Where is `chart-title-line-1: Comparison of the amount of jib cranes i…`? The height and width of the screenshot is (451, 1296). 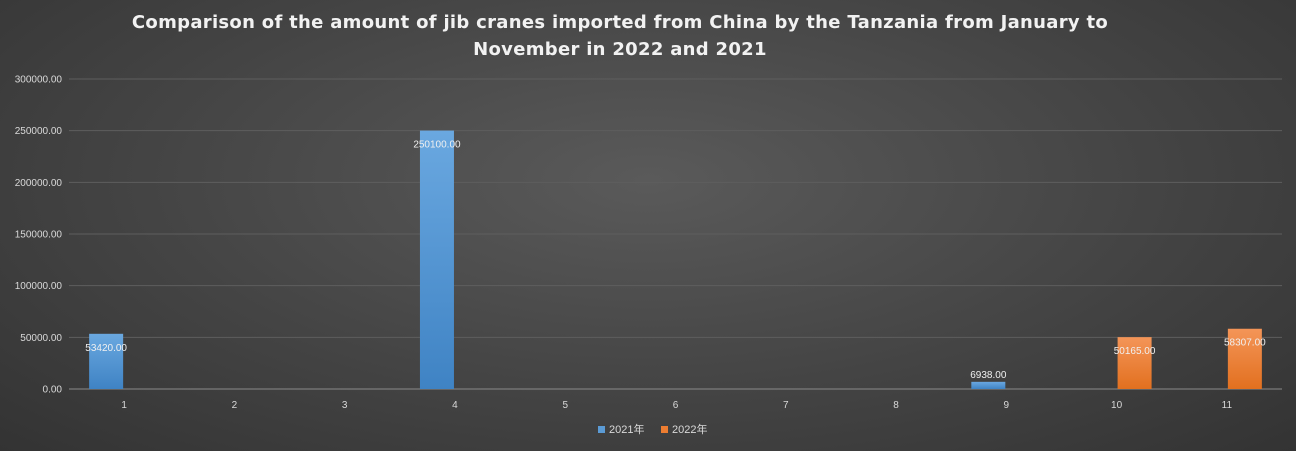
chart-title-line-1: Comparison of the amount of jib cranes i… is located at coordinates (620, 22).